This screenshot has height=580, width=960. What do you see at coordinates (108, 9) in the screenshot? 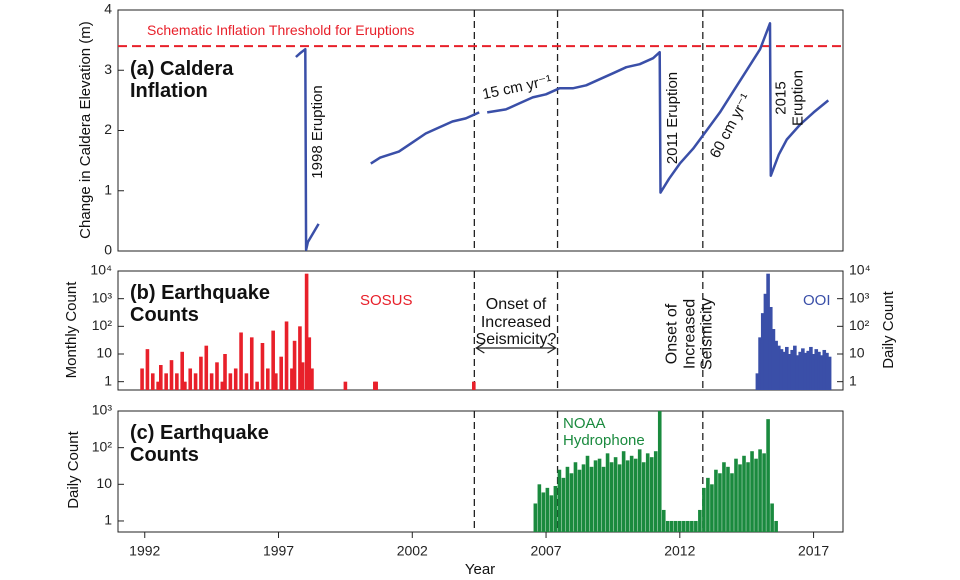
I see `y-tick-label: 4` at bounding box center [108, 9].